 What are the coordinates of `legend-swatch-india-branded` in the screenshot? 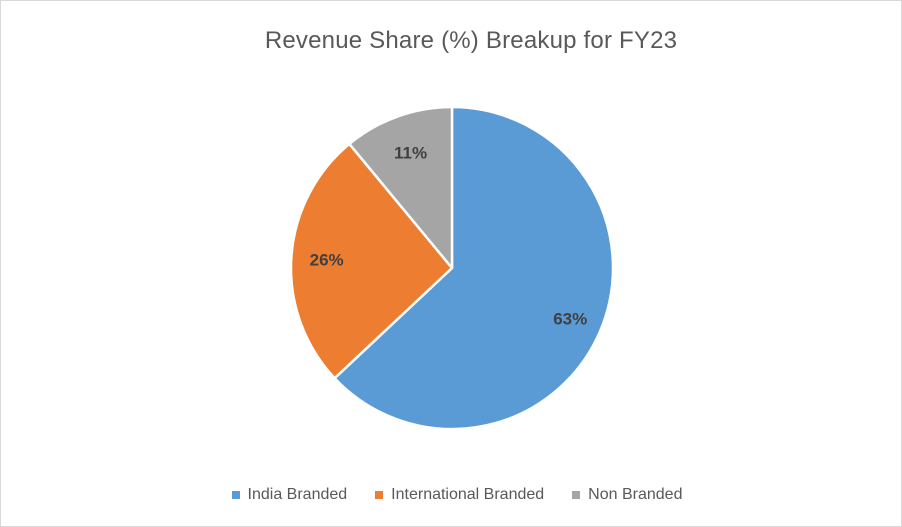 It's located at (235, 495).